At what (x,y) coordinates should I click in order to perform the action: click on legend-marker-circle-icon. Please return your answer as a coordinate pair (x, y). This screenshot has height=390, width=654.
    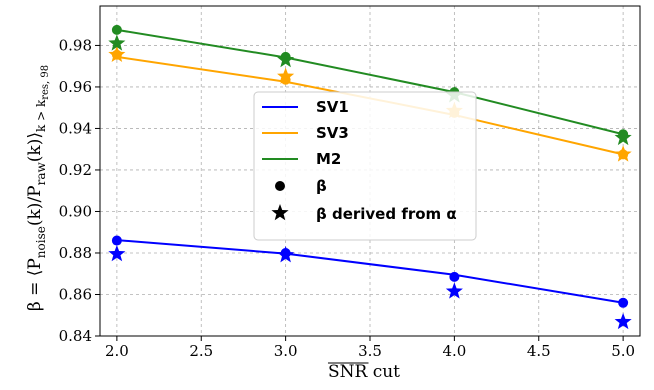
    Looking at the image, I should click on (280, 186).